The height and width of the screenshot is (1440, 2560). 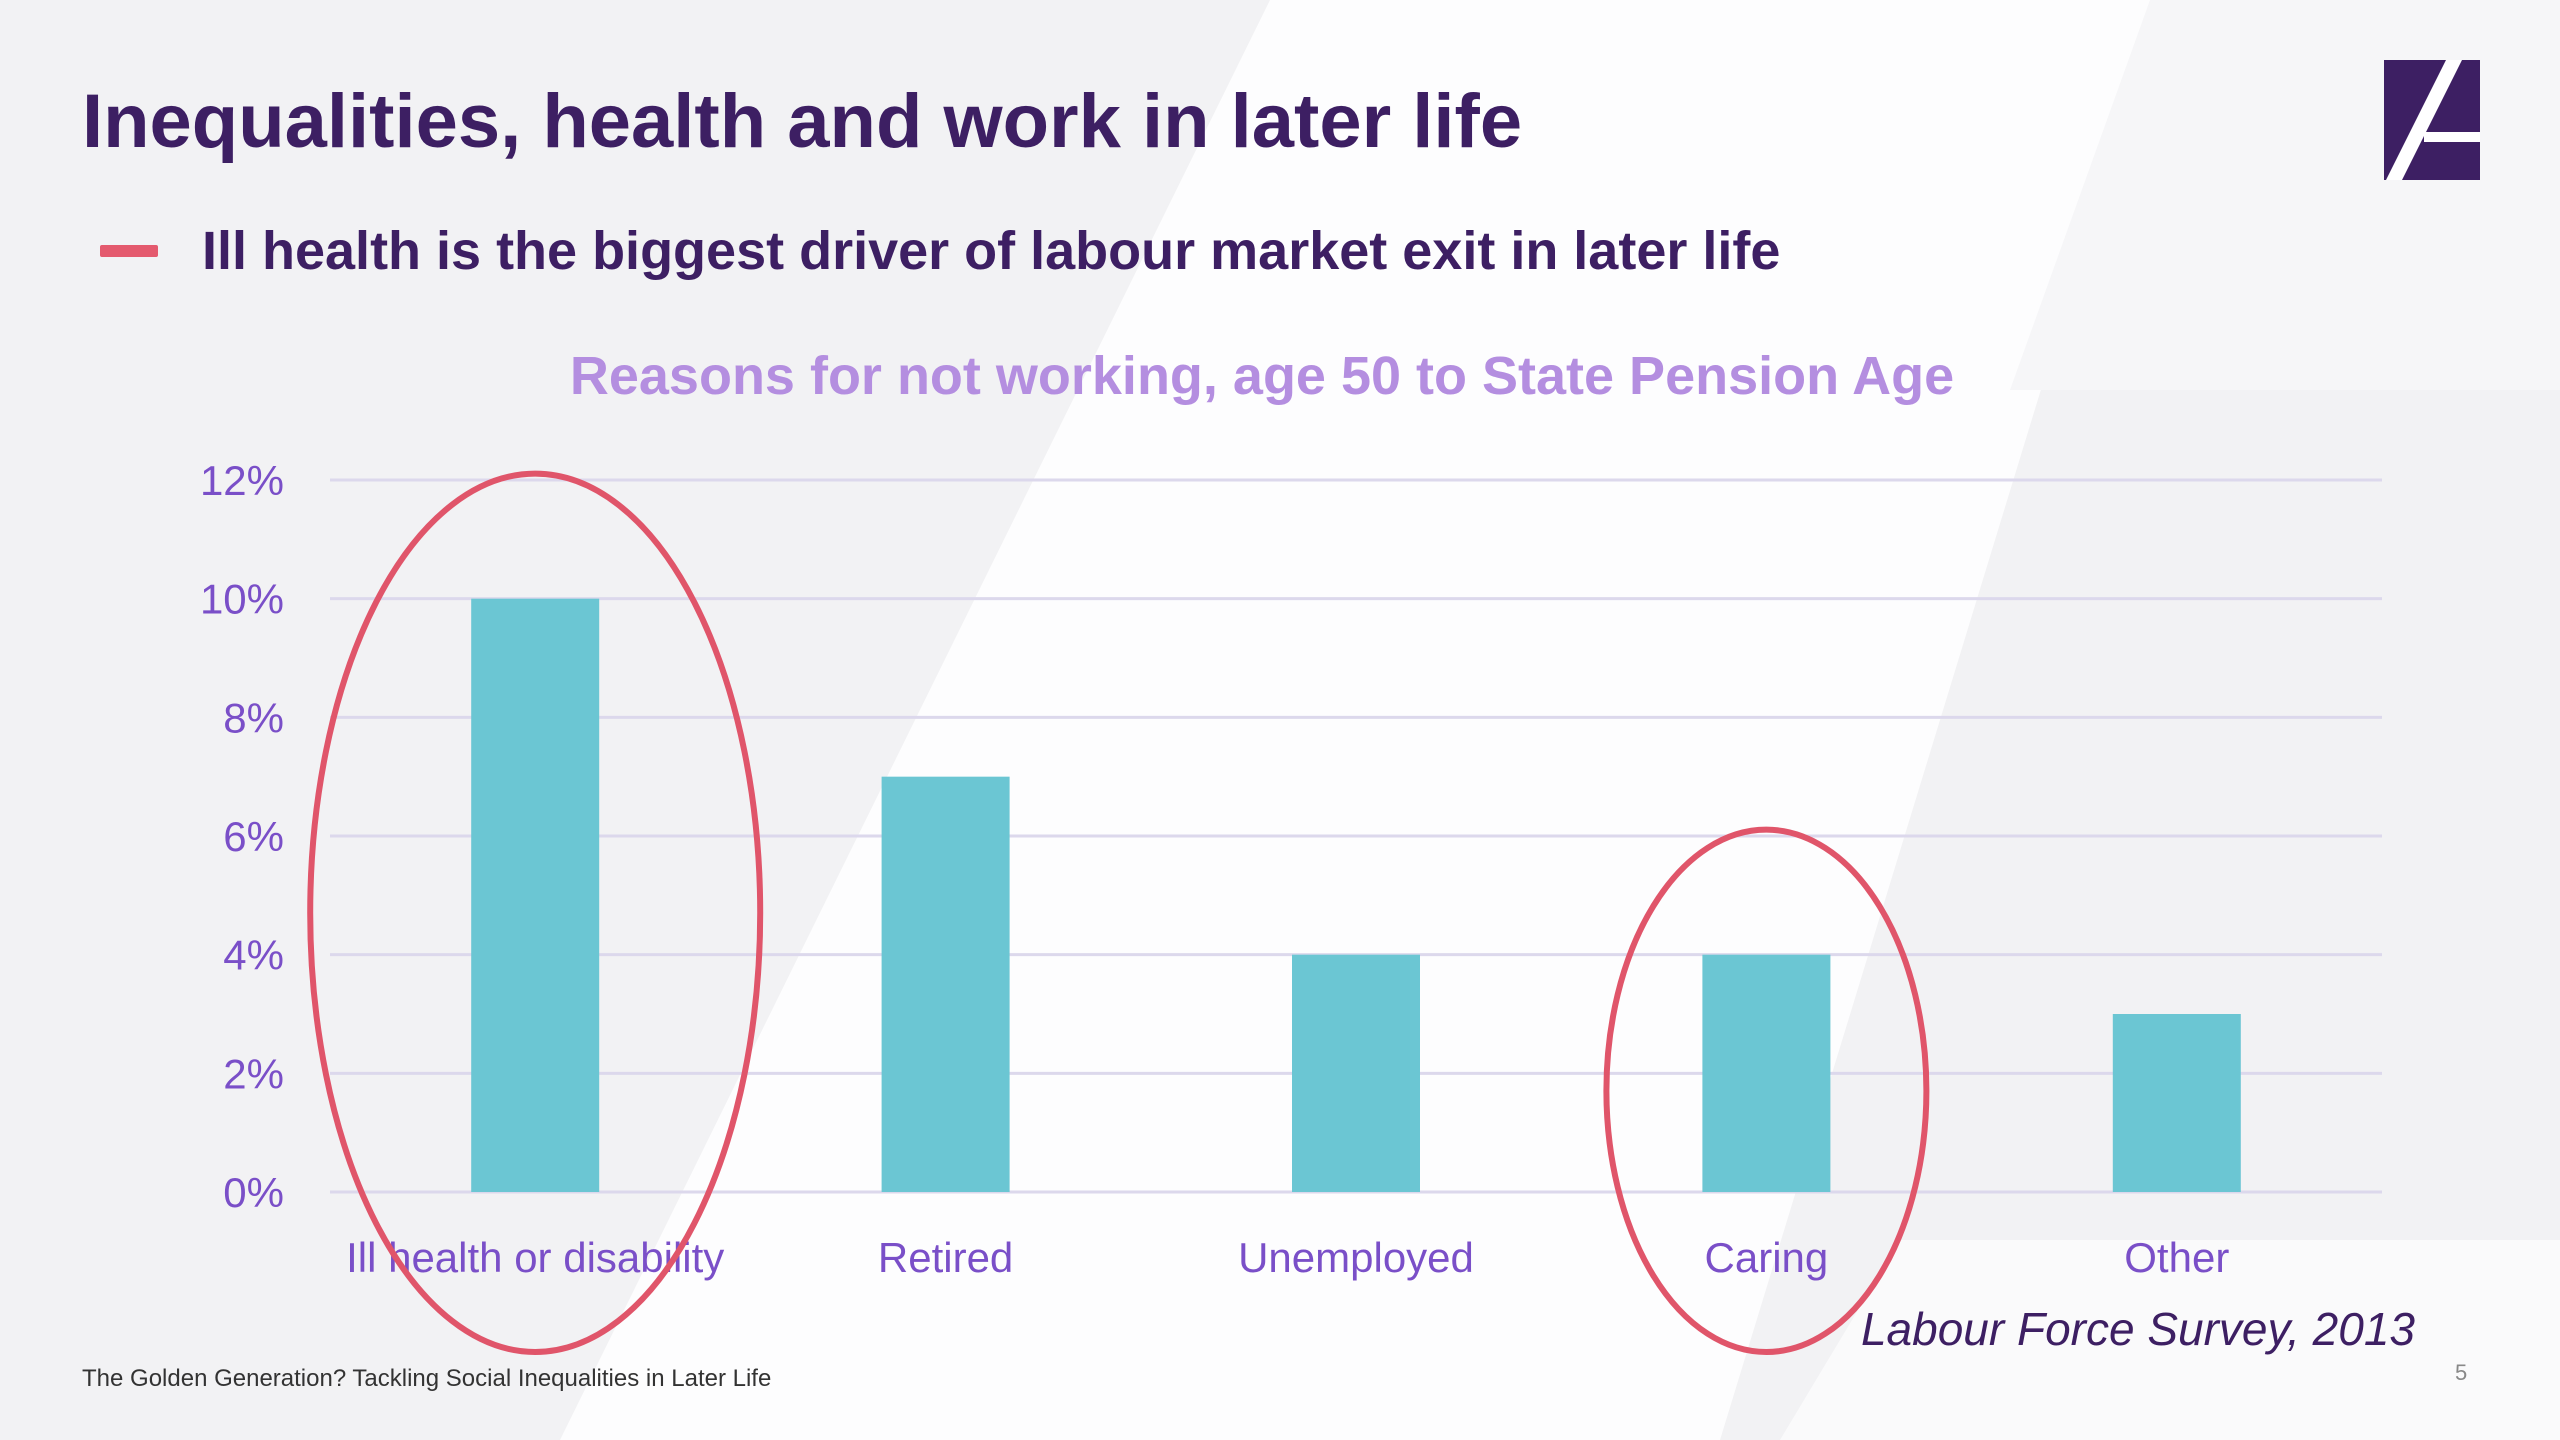 What do you see at coordinates (253, 1192) in the screenshot?
I see `y-tick-label: 0%` at bounding box center [253, 1192].